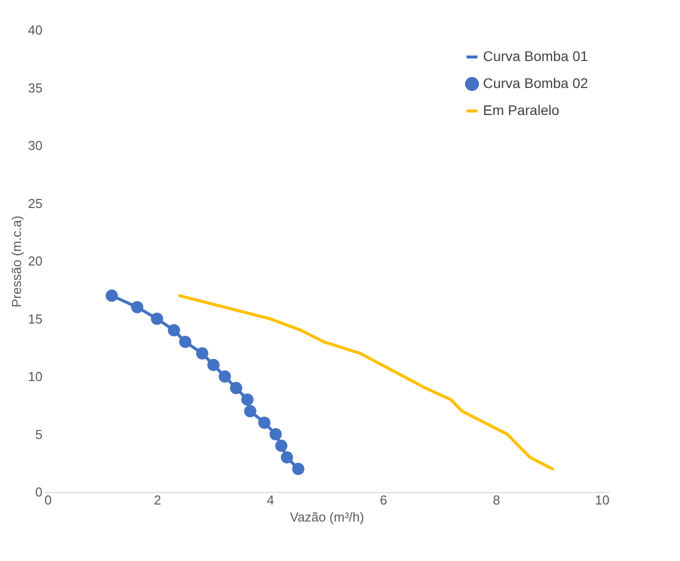  What do you see at coordinates (35, 203) in the screenshot?
I see `y-tick-label: 25` at bounding box center [35, 203].